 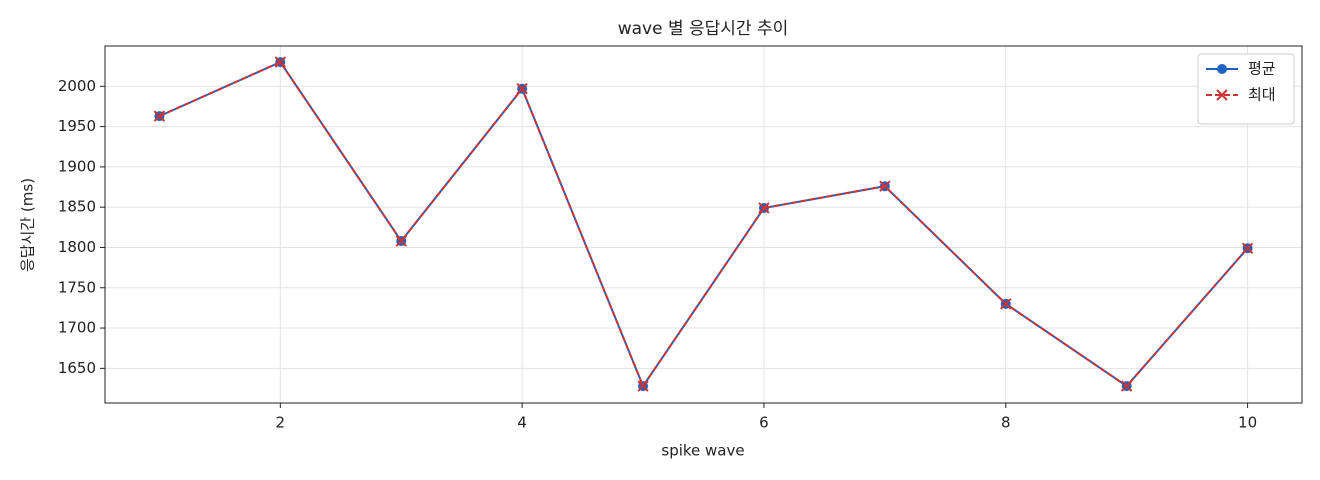 I want to click on y-tick-label: 1750, so click(x=77, y=287).